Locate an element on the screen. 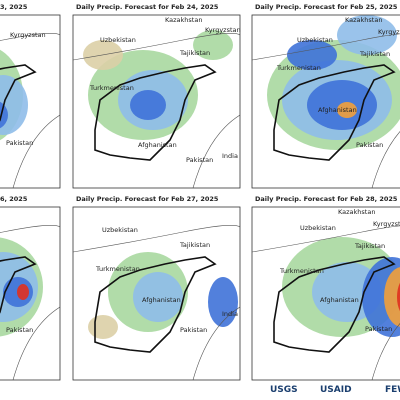 Image resolution: width=400 pixels, height=400 pixels. logo: USGS is located at coordinates (284, 390).